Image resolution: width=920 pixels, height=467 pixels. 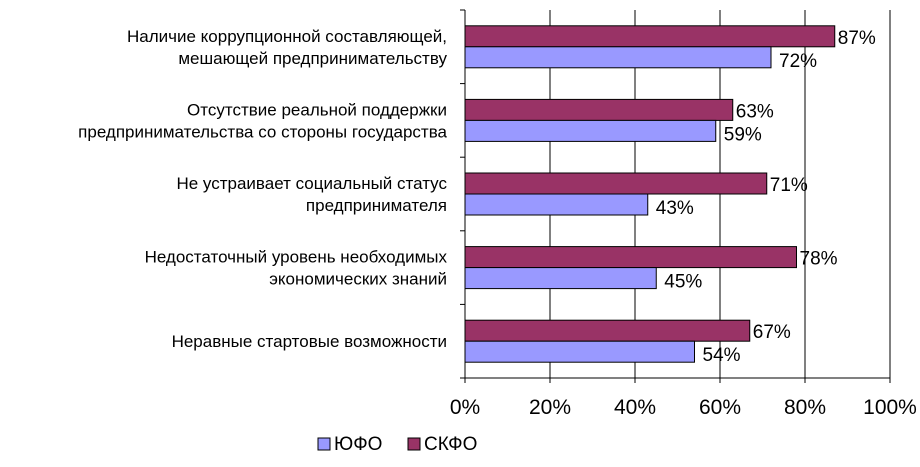 I want to click on data-label-skfo: 67%, so click(x=772, y=332).